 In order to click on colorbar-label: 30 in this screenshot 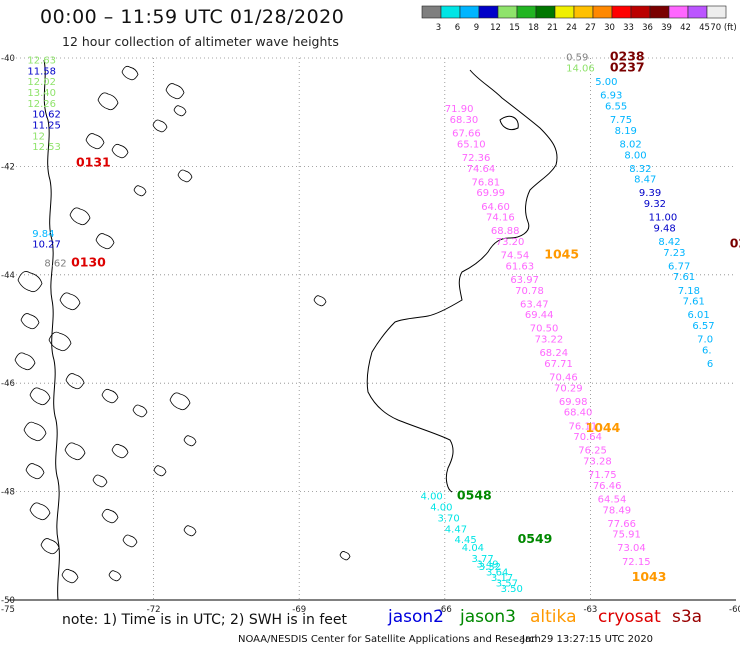, I will do `click(609, 28)`.